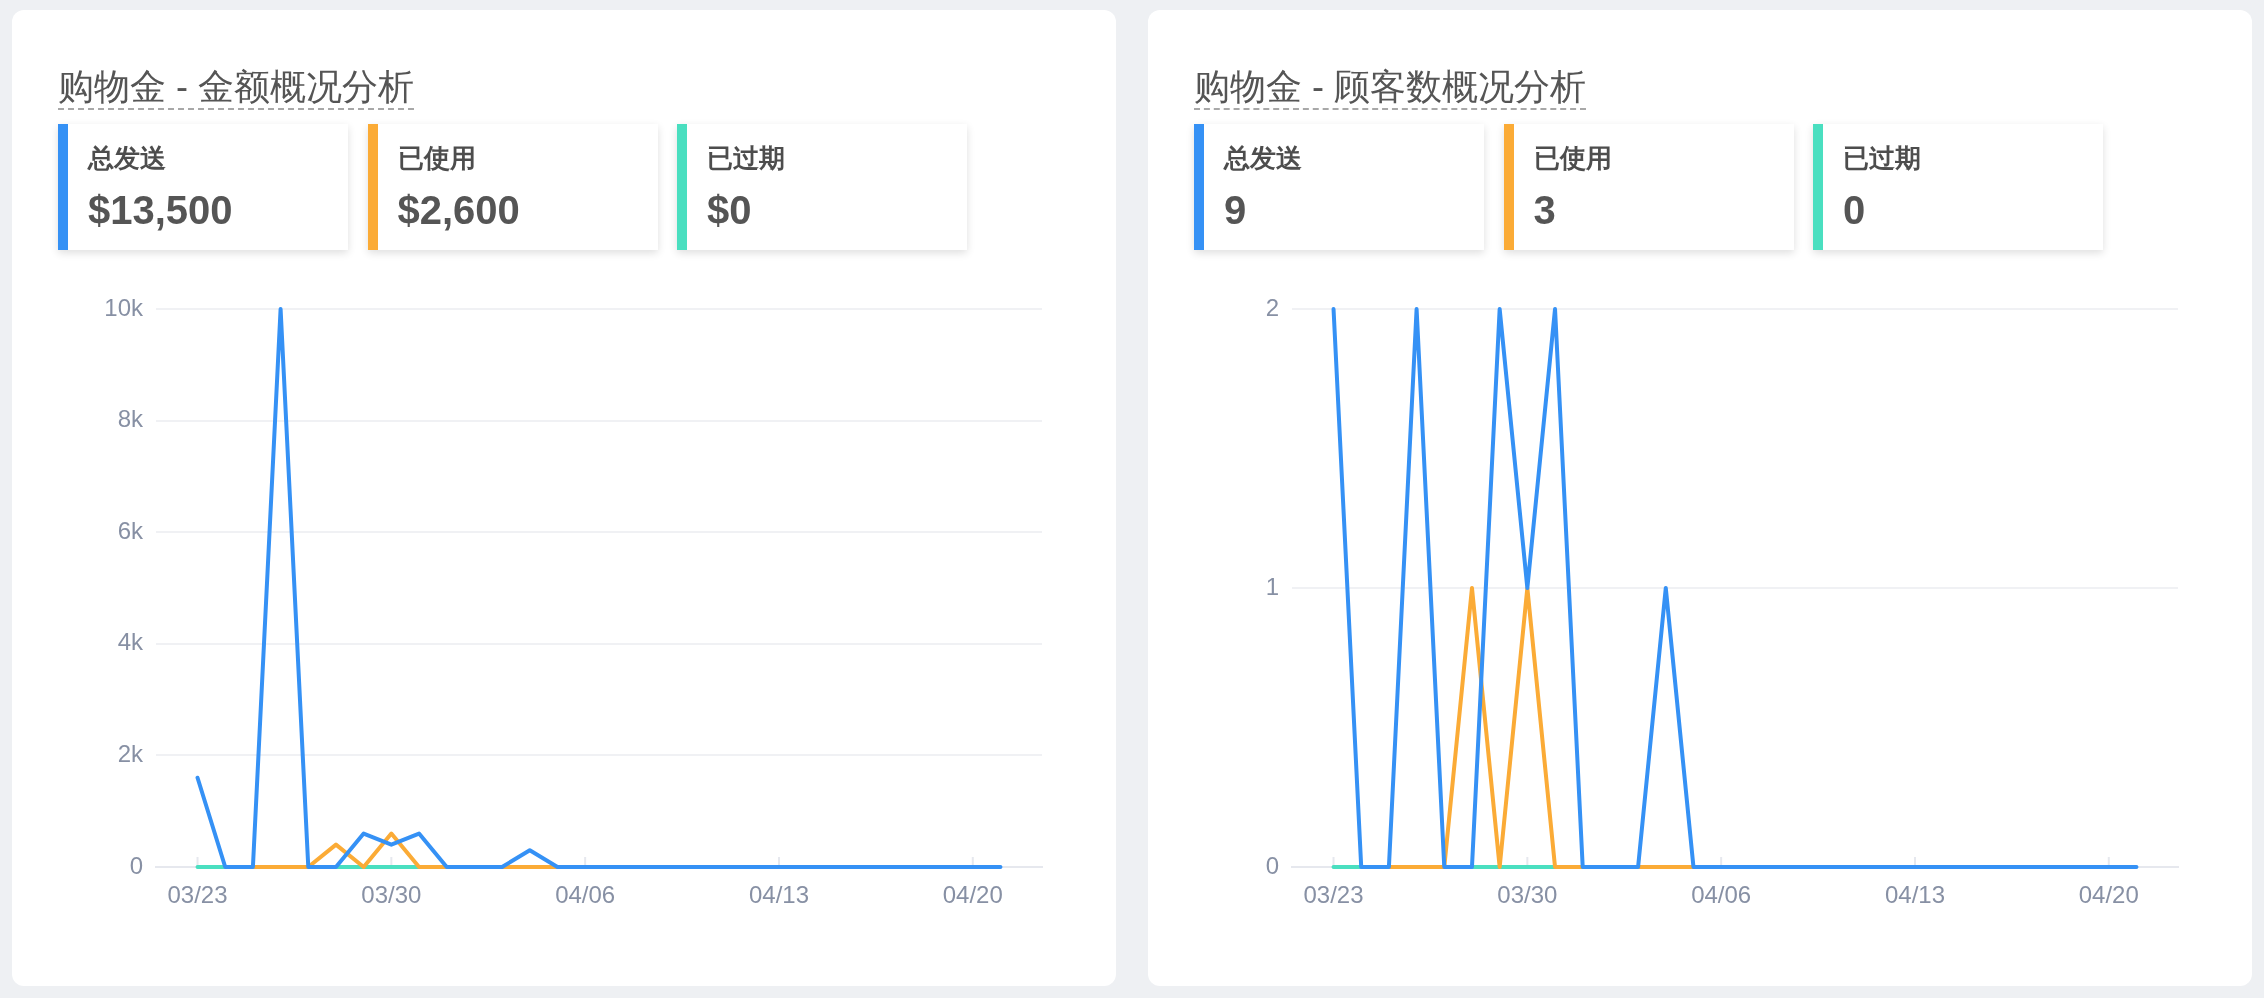 The width and height of the screenshot is (2264, 998). I want to click on y-tick-label: 8k, so click(130, 419).